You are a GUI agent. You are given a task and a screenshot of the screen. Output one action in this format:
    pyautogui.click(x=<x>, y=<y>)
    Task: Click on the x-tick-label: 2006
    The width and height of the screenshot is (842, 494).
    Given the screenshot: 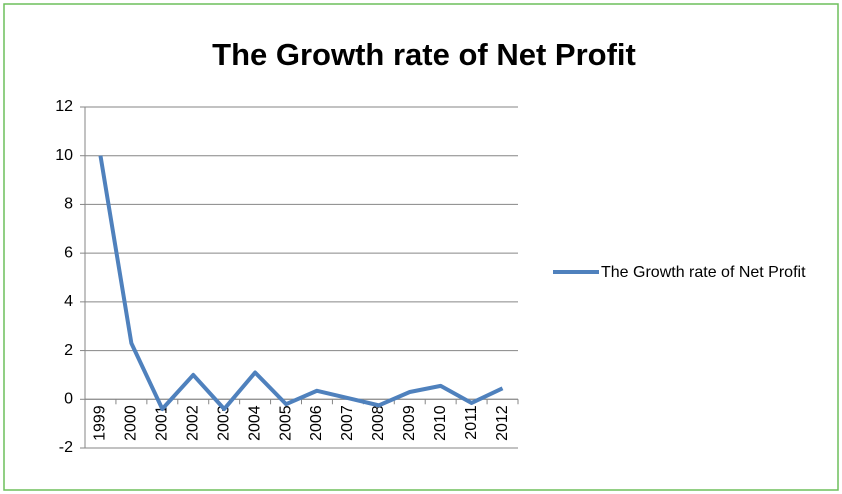 What is the action you would take?
    pyautogui.click(x=316, y=423)
    